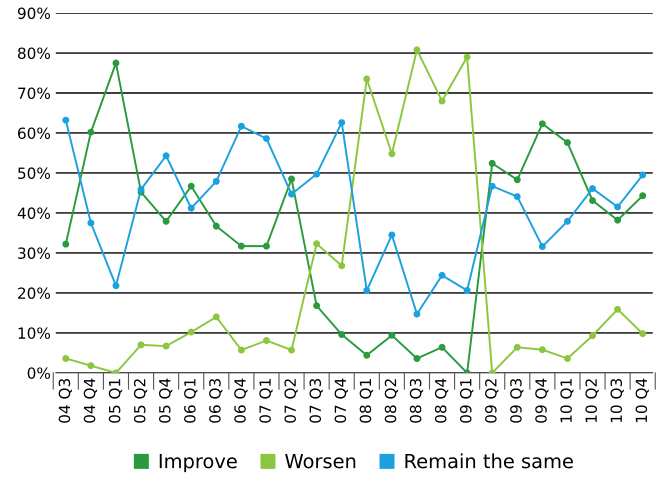  I want to click on x-tick-label: 10 Q4, so click(642, 400).